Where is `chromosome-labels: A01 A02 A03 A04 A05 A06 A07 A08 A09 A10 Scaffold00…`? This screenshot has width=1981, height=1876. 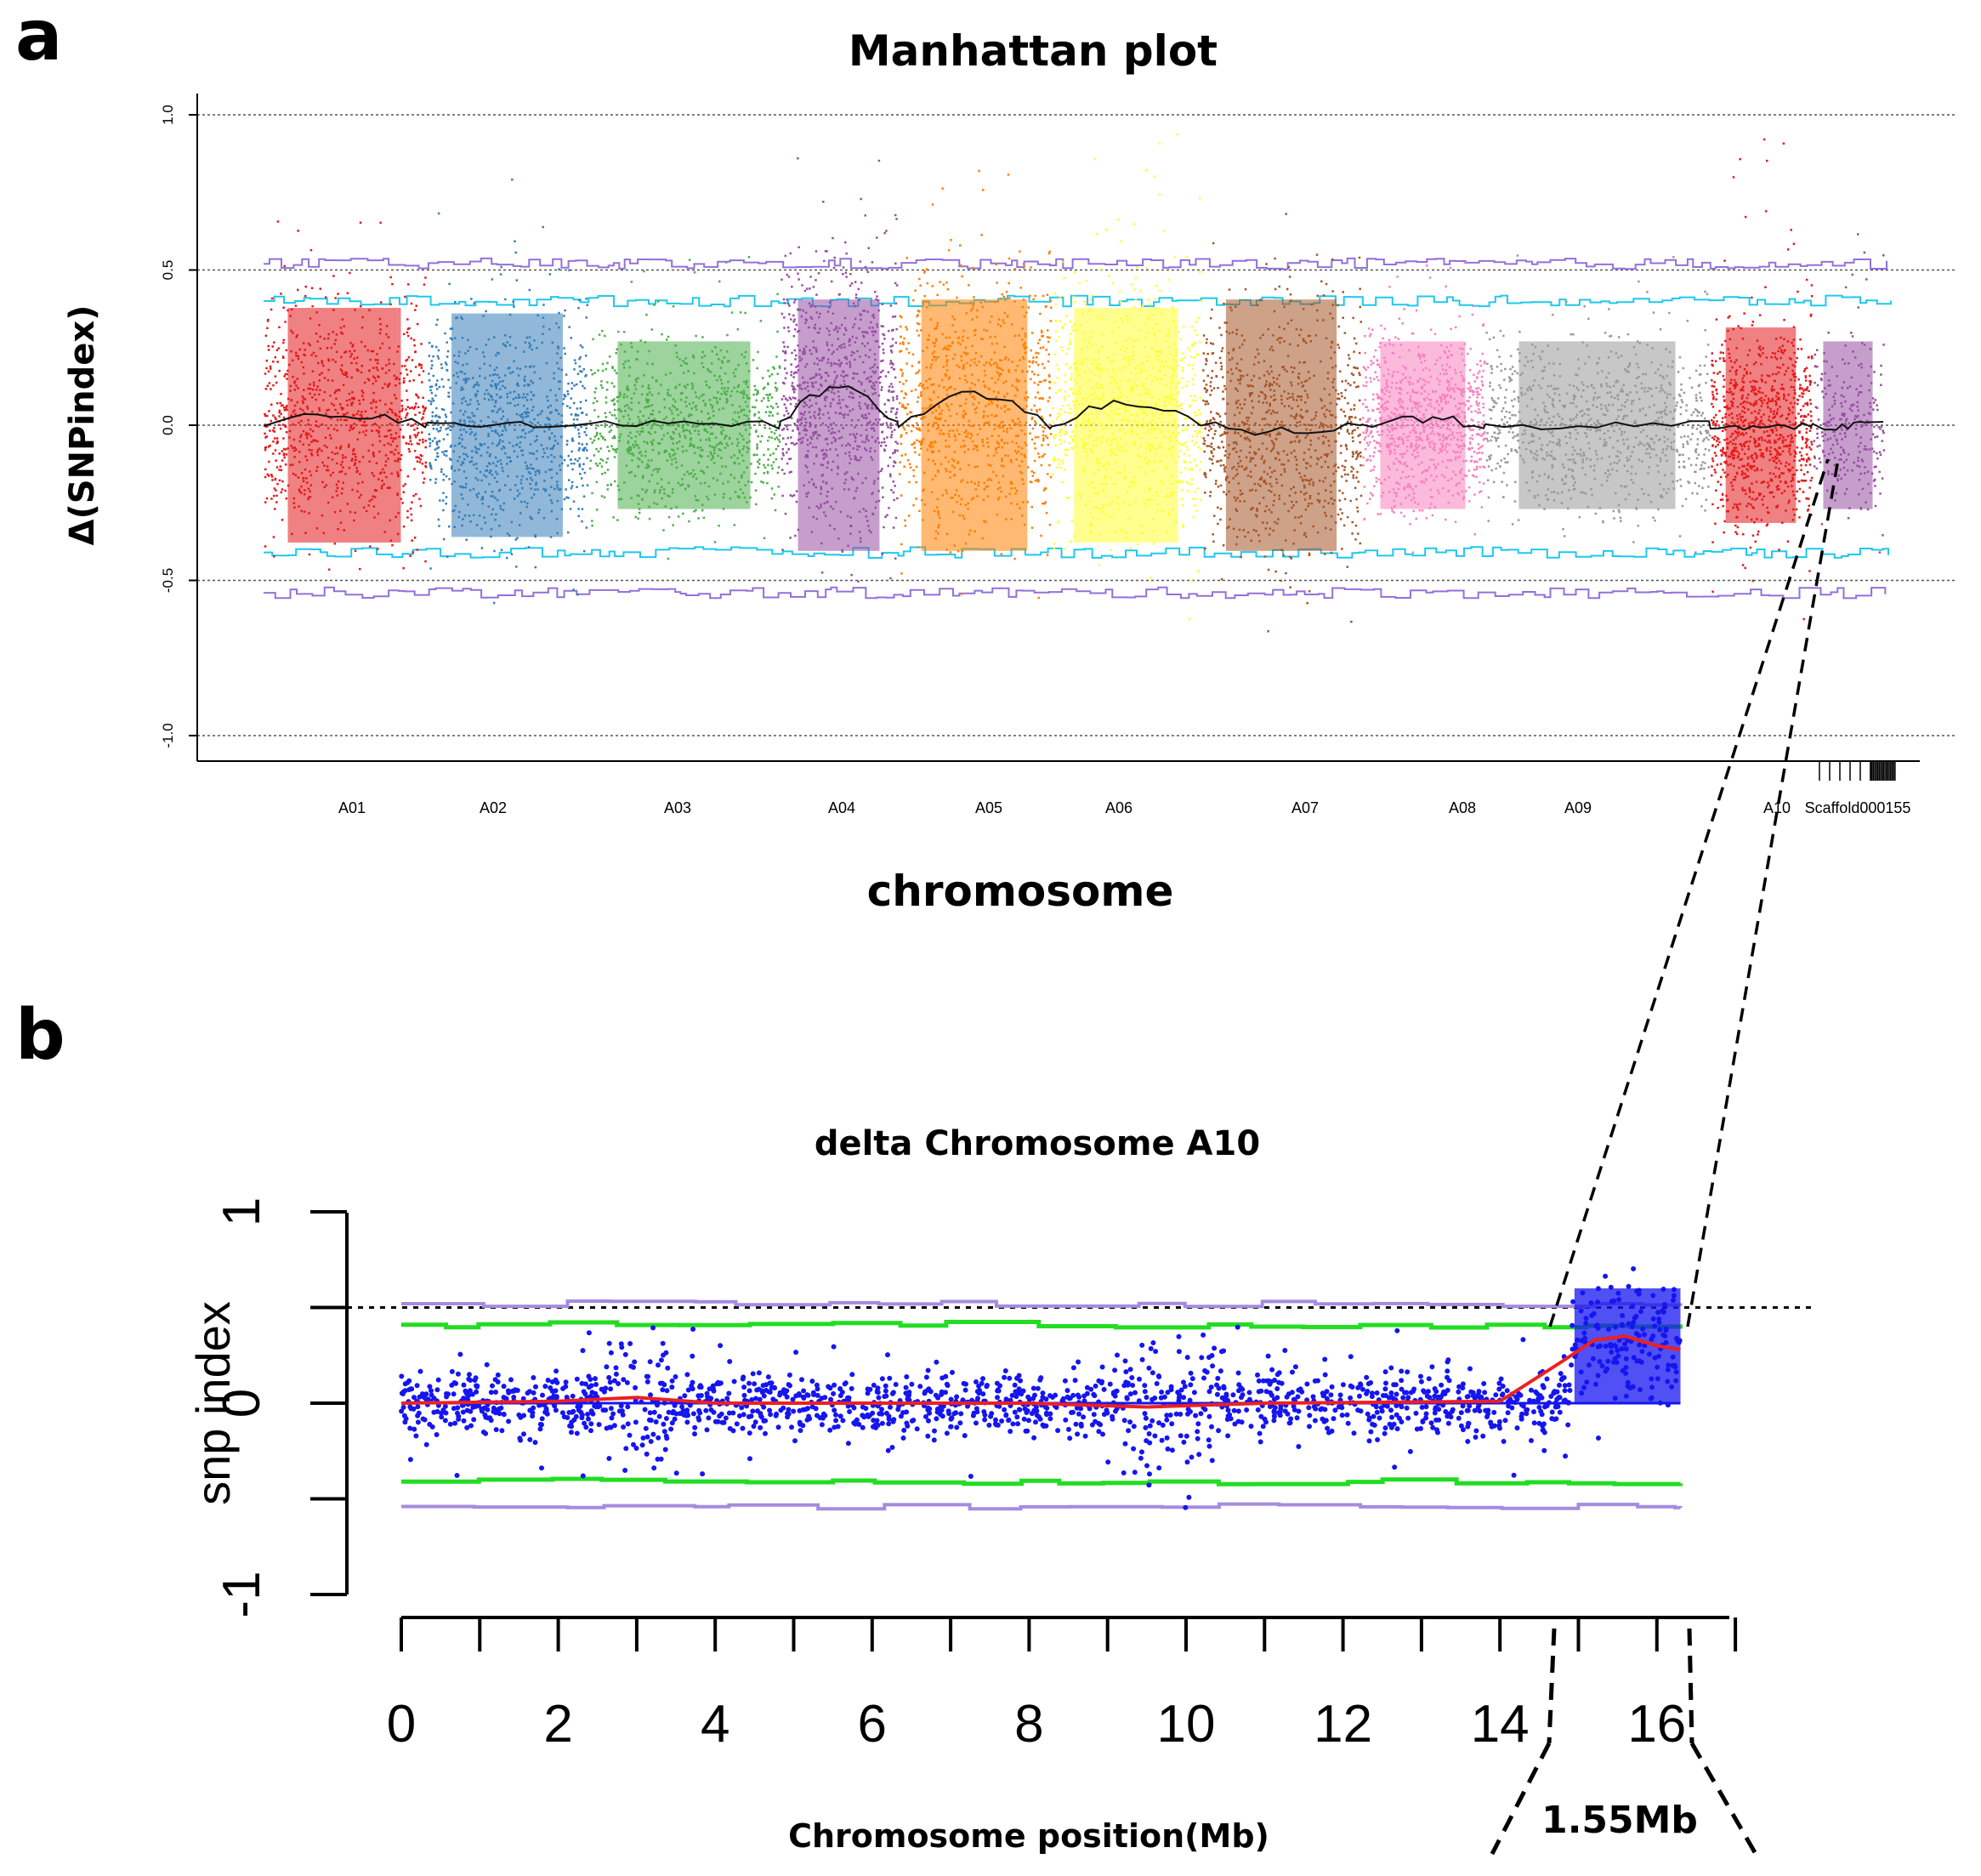 chromosome-labels: A01 A02 A03 A04 A05 A06 A07 A08 A09 A10 Scaffold00… is located at coordinates (1124, 807).